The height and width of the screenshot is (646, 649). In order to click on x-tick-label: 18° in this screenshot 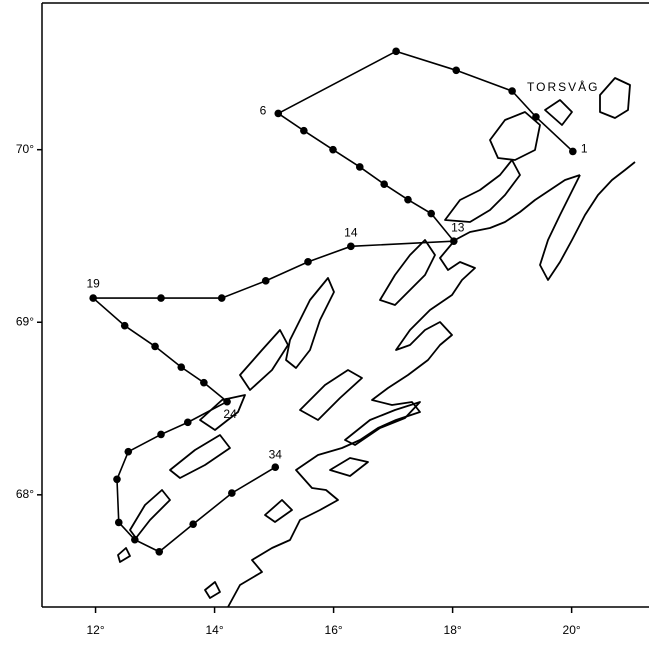, I will do `click(453, 630)`.